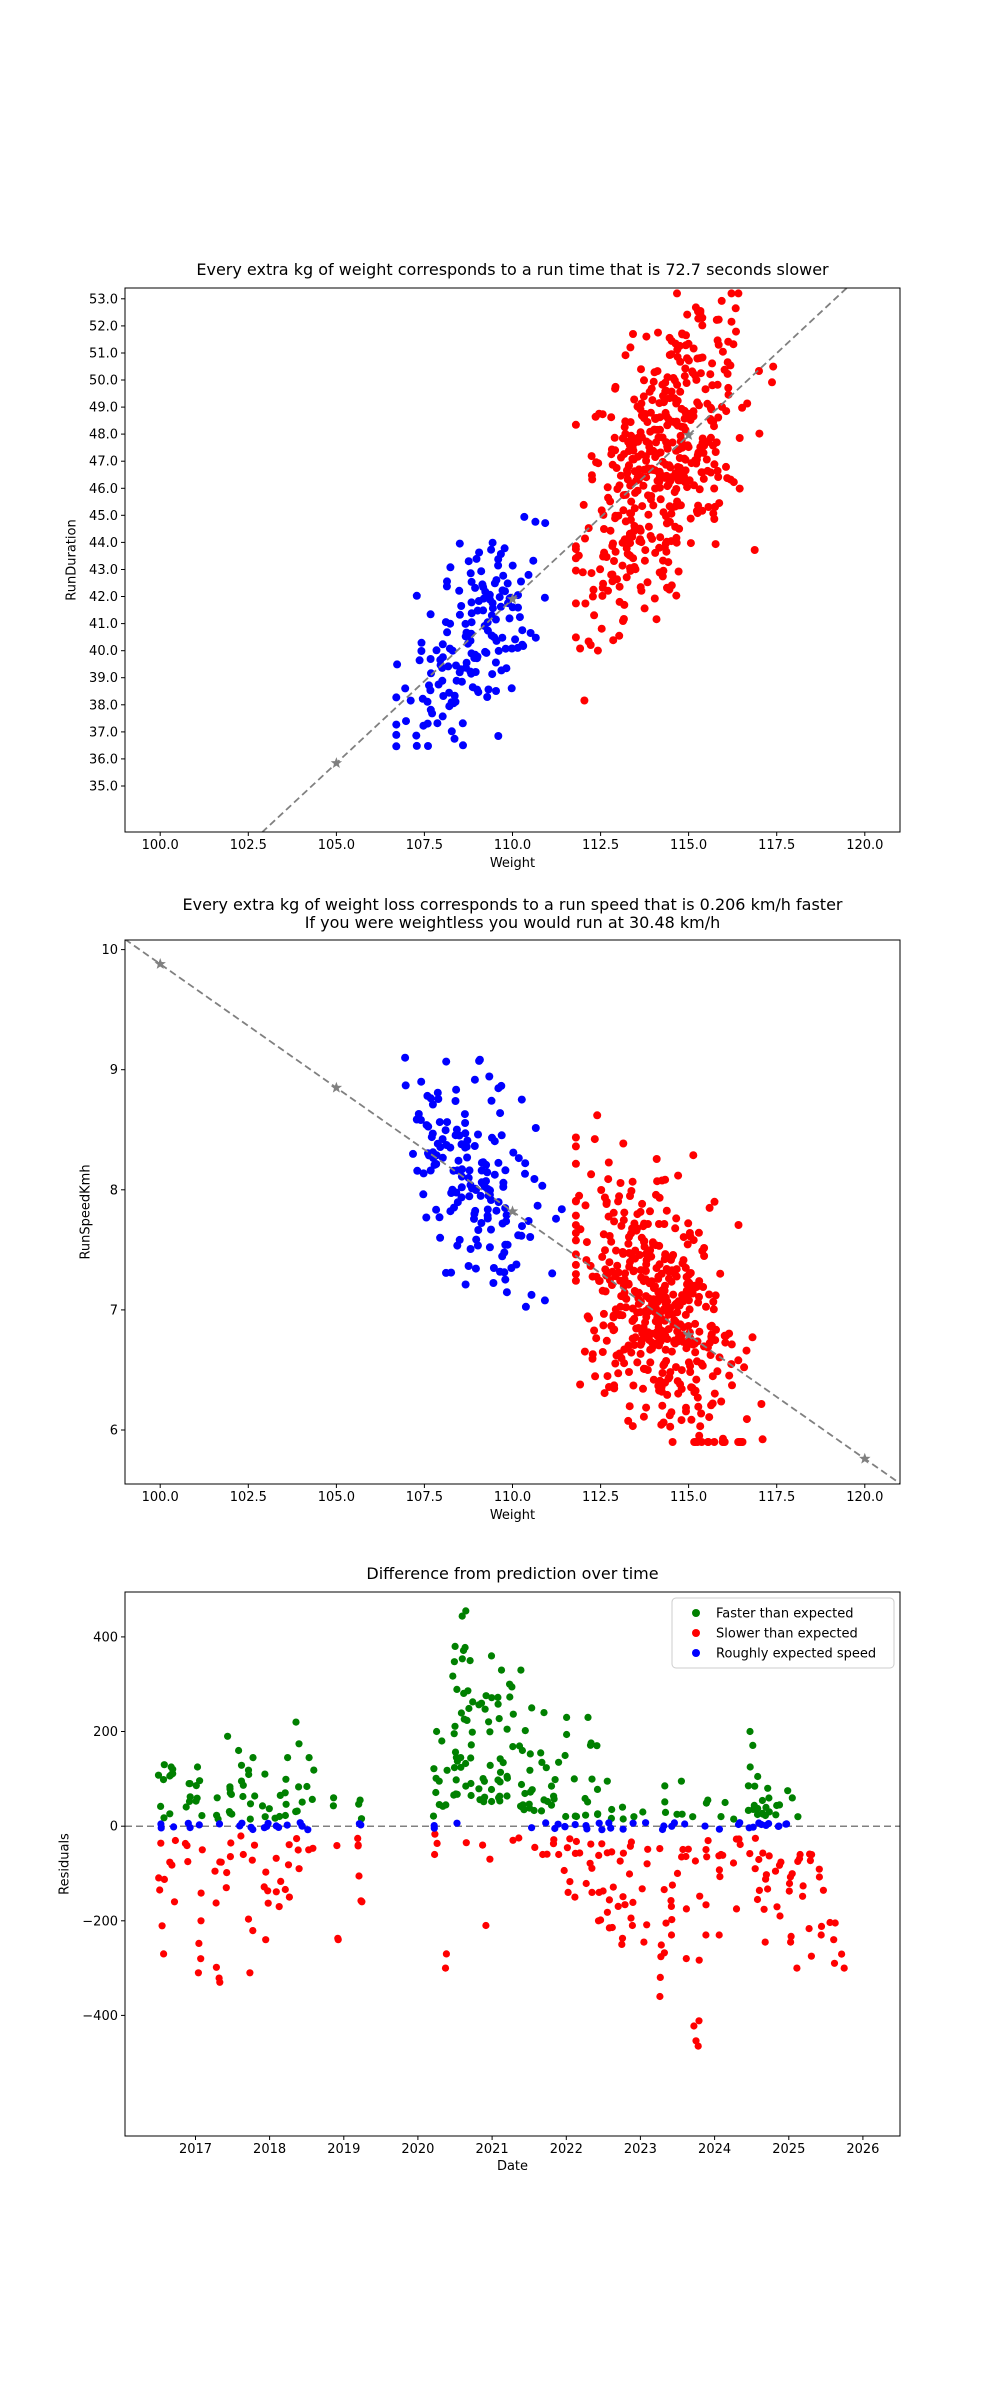 The image size is (1000, 2400). What do you see at coordinates (512, 863) in the screenshot?
I see `chart1-x-axis-label: Weight` at bounding box center [512, 863].